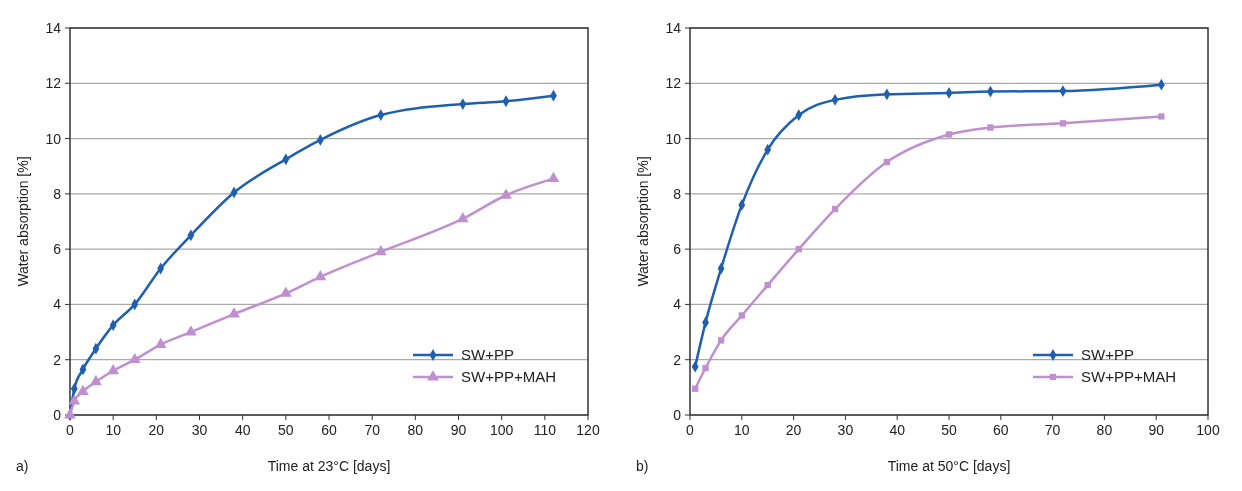  What do you see at coordinates (545, 430) in the screenshot?
I see `x-tick-label: 110` at bounding box center [545, 430].